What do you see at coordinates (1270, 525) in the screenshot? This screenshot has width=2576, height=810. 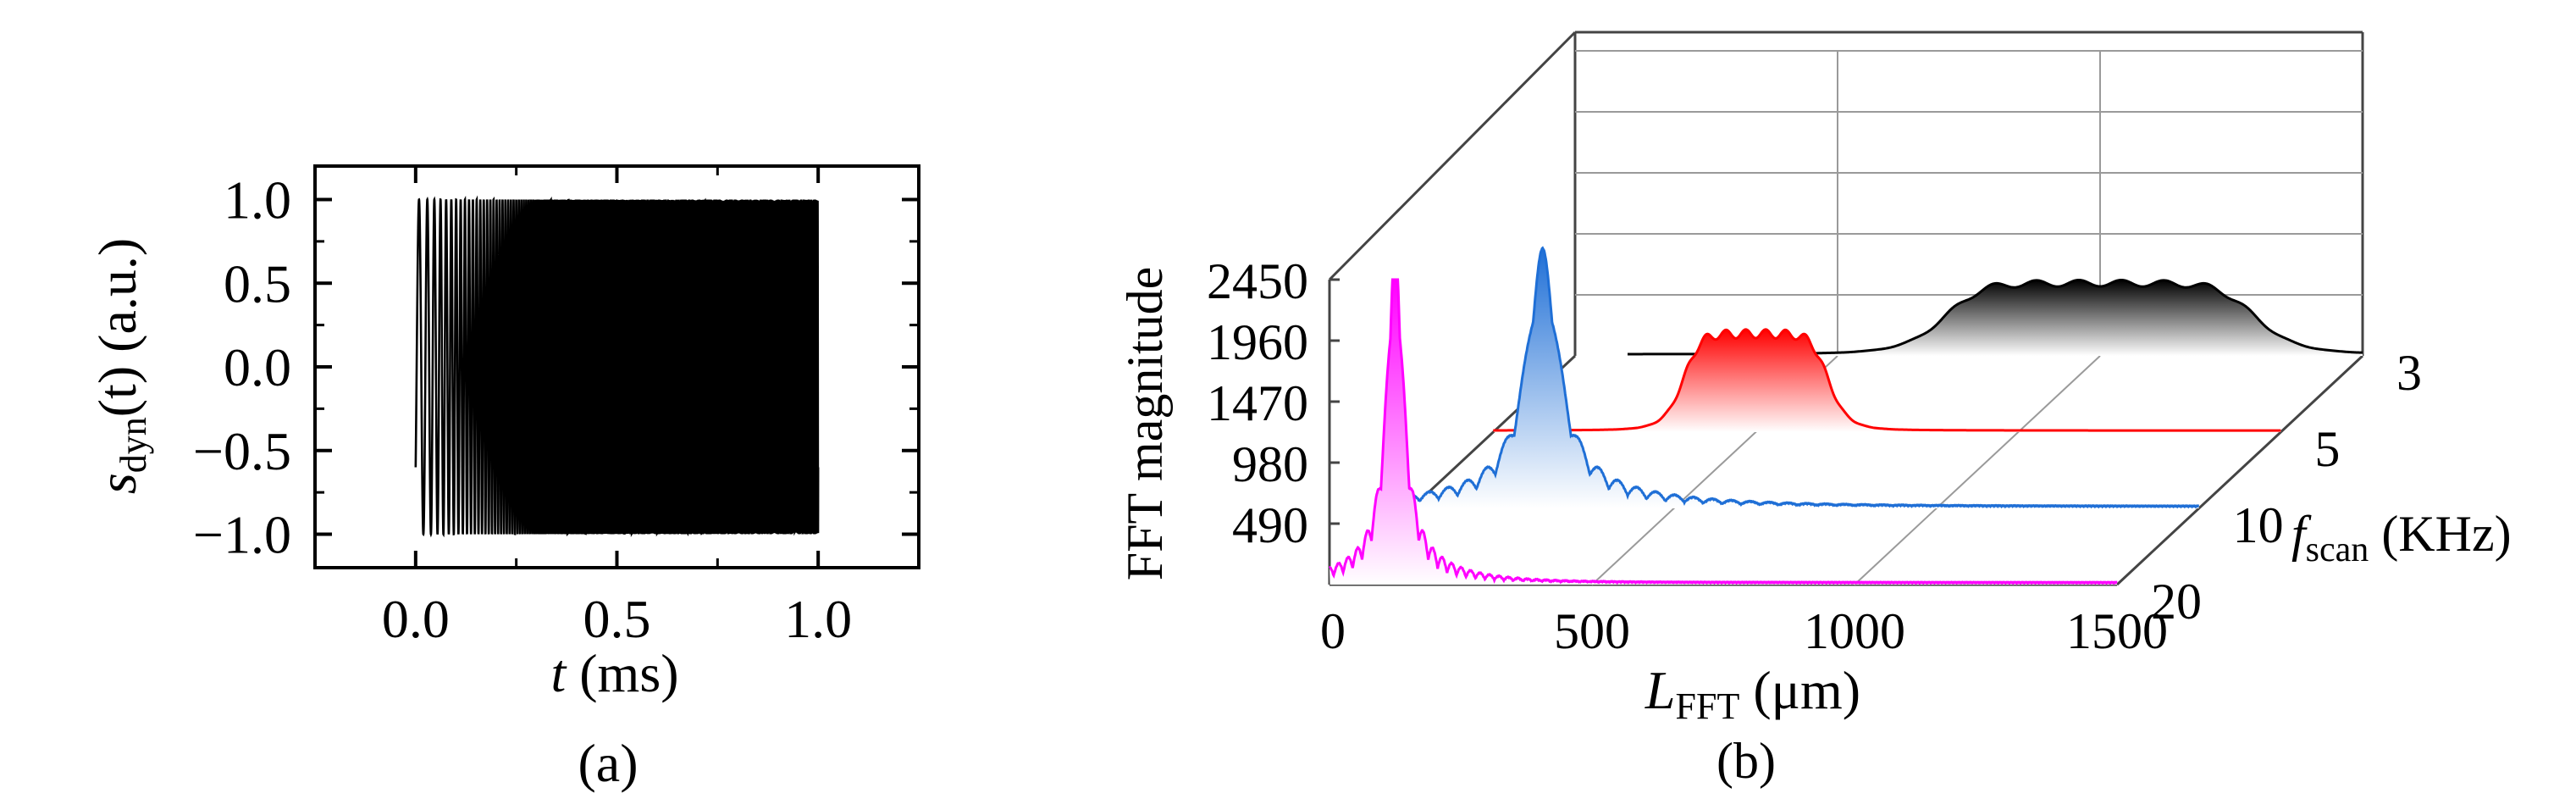 I see `y-tick-label-b-0: 490` at bounding box center [1270, 525].